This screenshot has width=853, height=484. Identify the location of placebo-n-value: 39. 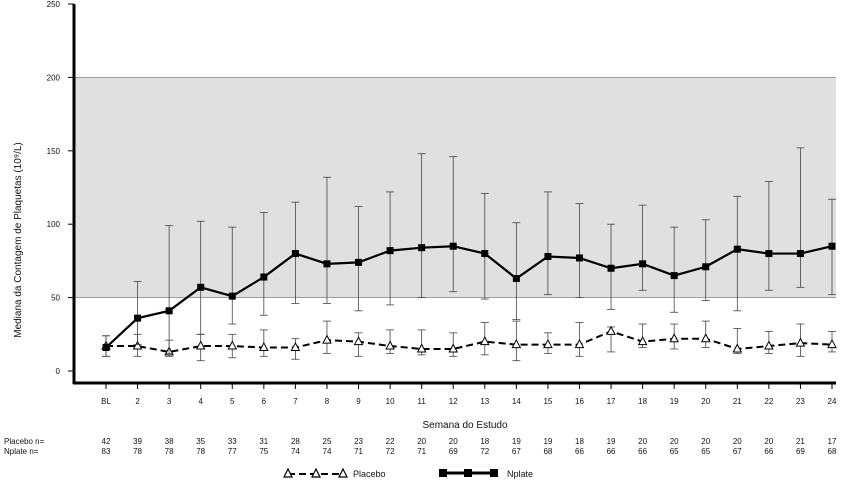
(137, 441).